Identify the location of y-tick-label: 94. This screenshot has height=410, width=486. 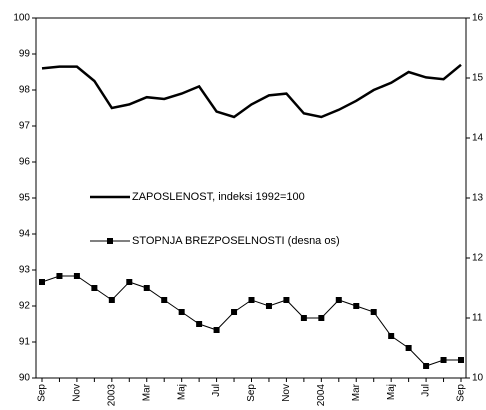
(25, 234).